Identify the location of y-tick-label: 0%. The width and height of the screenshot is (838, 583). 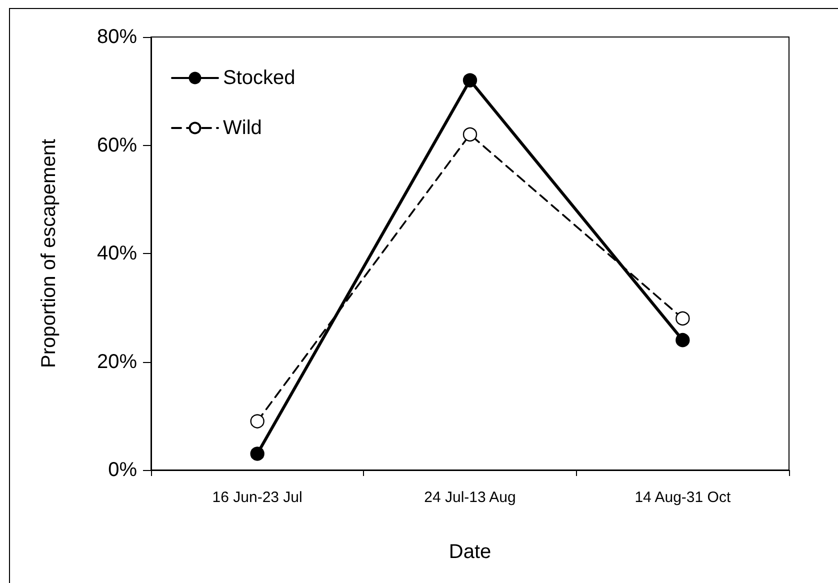
(123, 470).